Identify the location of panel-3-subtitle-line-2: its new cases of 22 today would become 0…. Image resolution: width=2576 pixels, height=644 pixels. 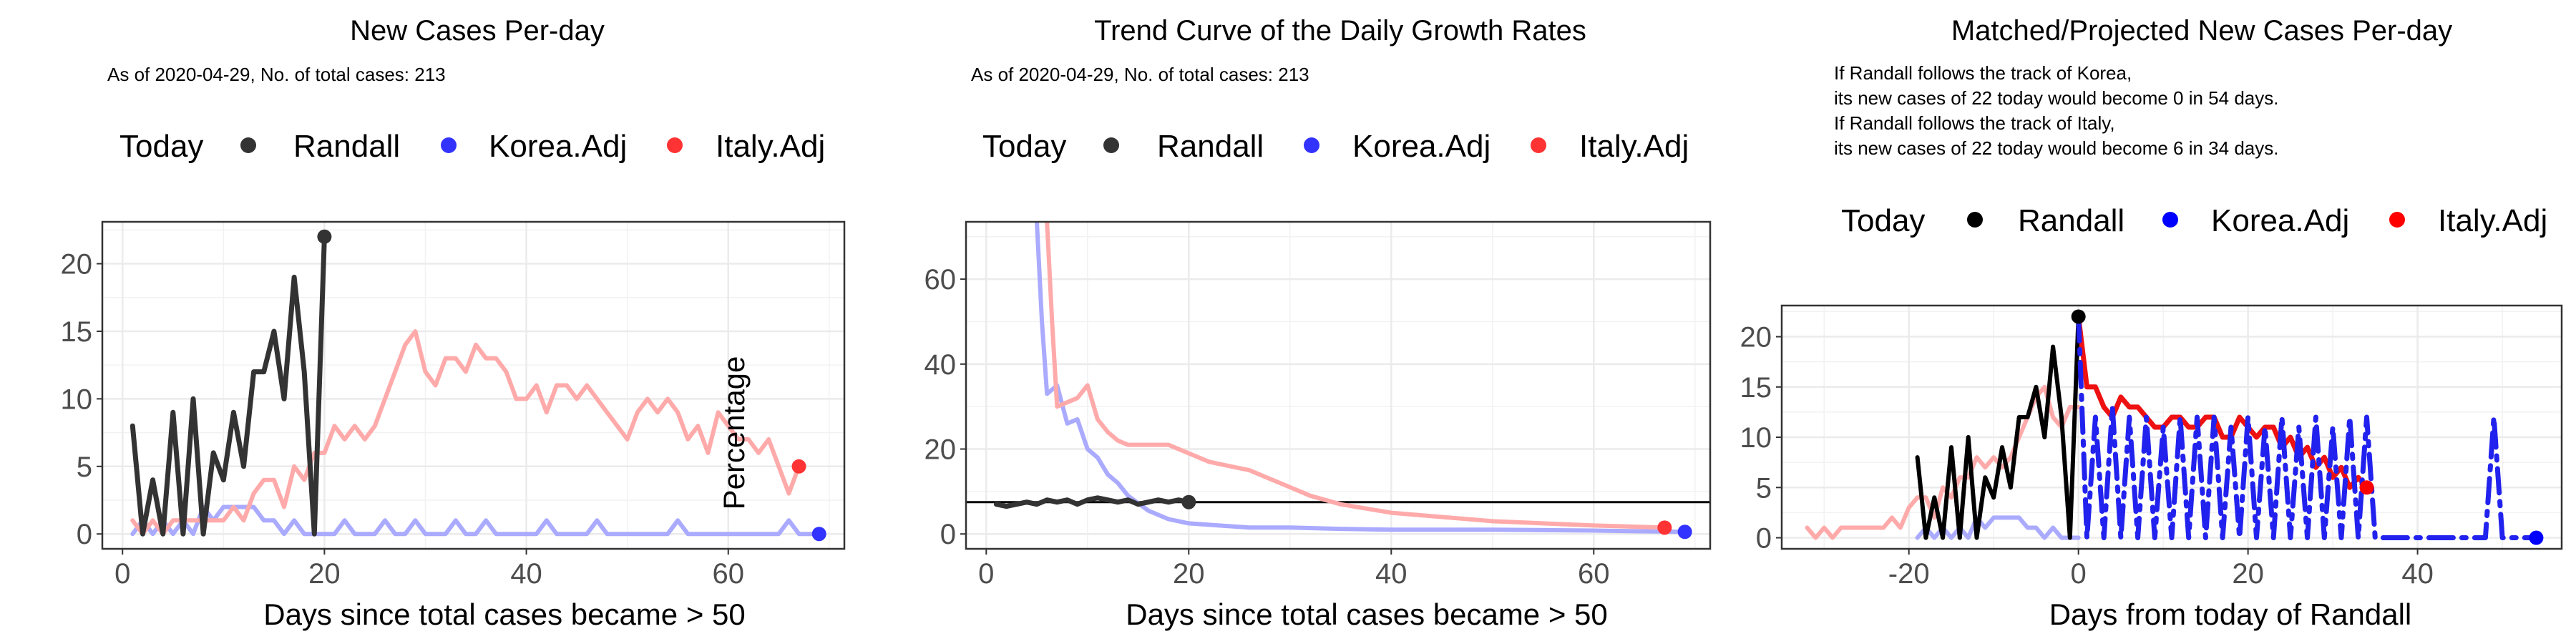
(2056, 98).